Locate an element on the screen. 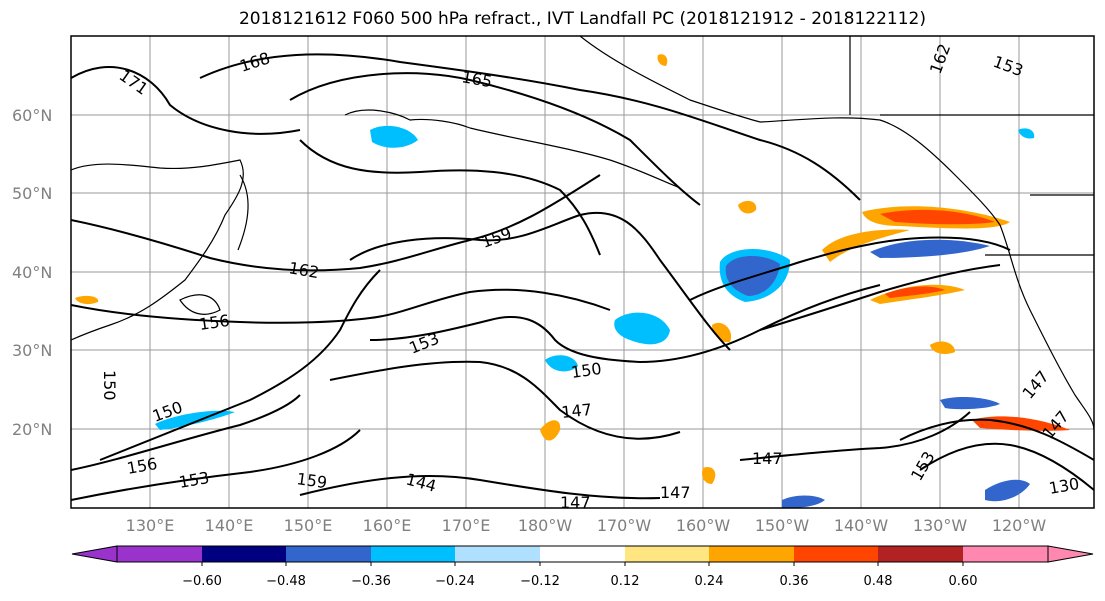 The image size is (1105, 601). lon-label: 120°W is located at coordinates (1019, 525).